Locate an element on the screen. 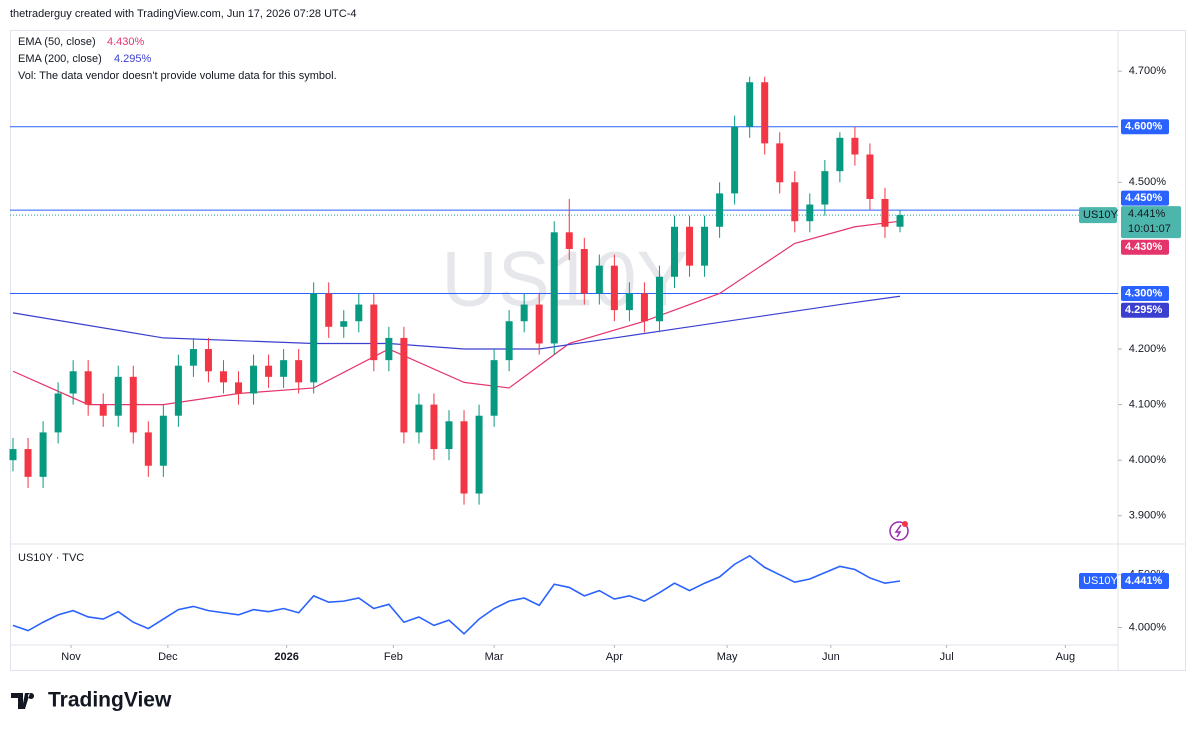 The height and width of the screenshot is (731, 1196). price-badge-countdown: 10:01:07 is located at coordinates (1149, 229).